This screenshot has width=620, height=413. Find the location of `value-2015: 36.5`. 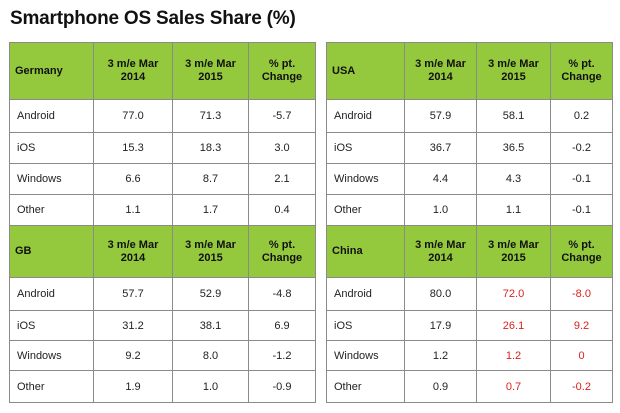

value-2015: 36.5 is located at coordinates (513, 148).